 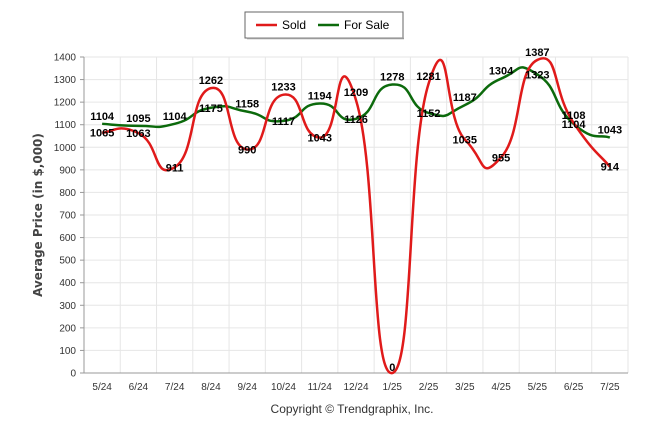 I want to click on y-tick-label: 1400, so click(x=65, y=58).